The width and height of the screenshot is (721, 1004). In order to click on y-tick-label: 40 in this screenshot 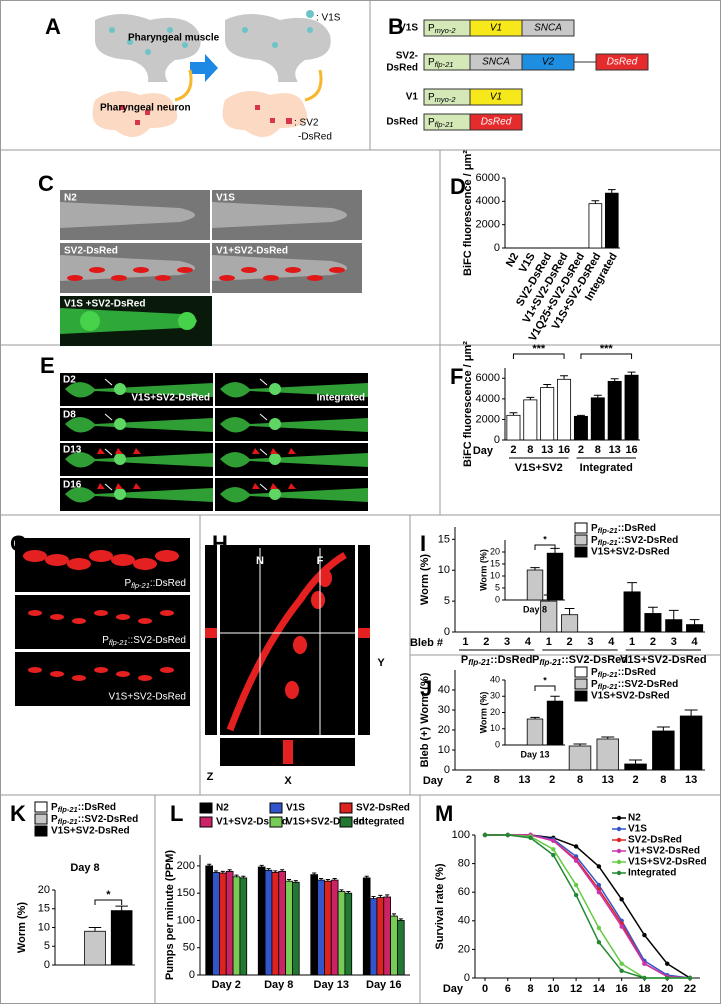, I will do `click(444, 690)`.